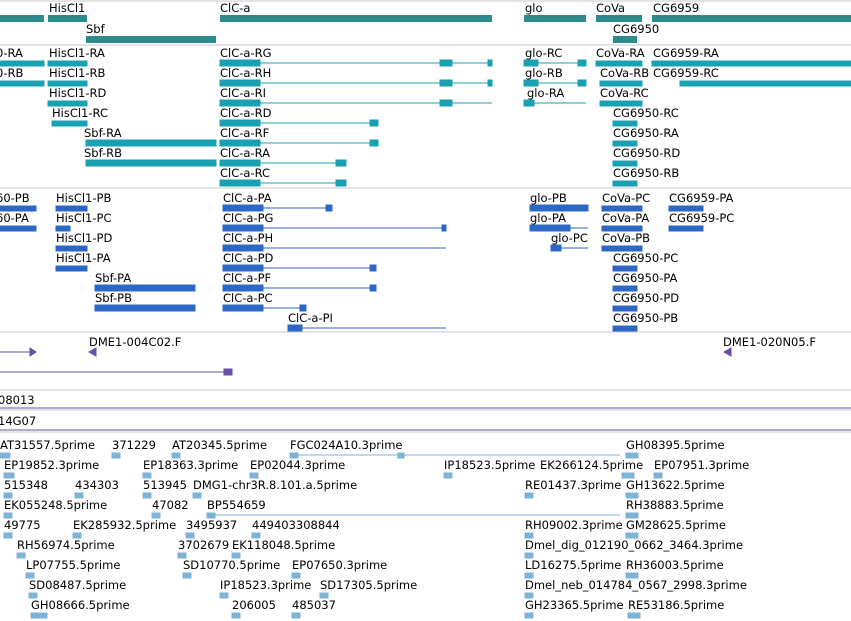 The width and height of the screenshot is (851, 621). I want to click on transcript-label: CG6959-RC, so click(686, 73).